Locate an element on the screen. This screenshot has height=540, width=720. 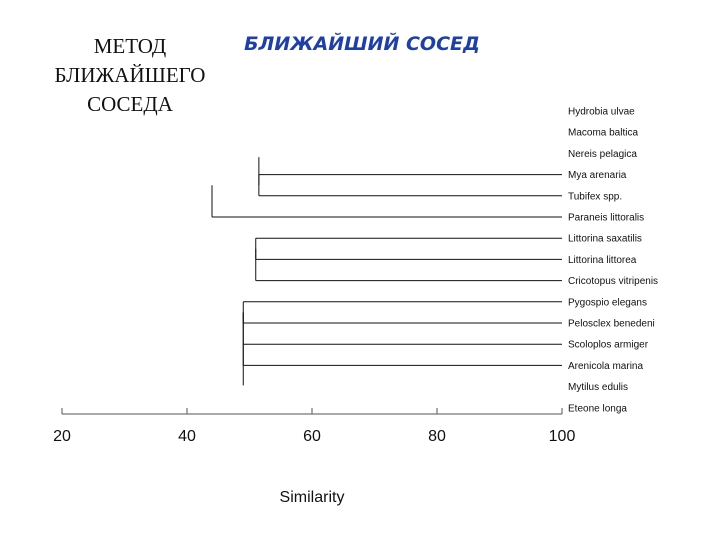
species-label: Scoloplos armiger is located at coordinates (608, 345).